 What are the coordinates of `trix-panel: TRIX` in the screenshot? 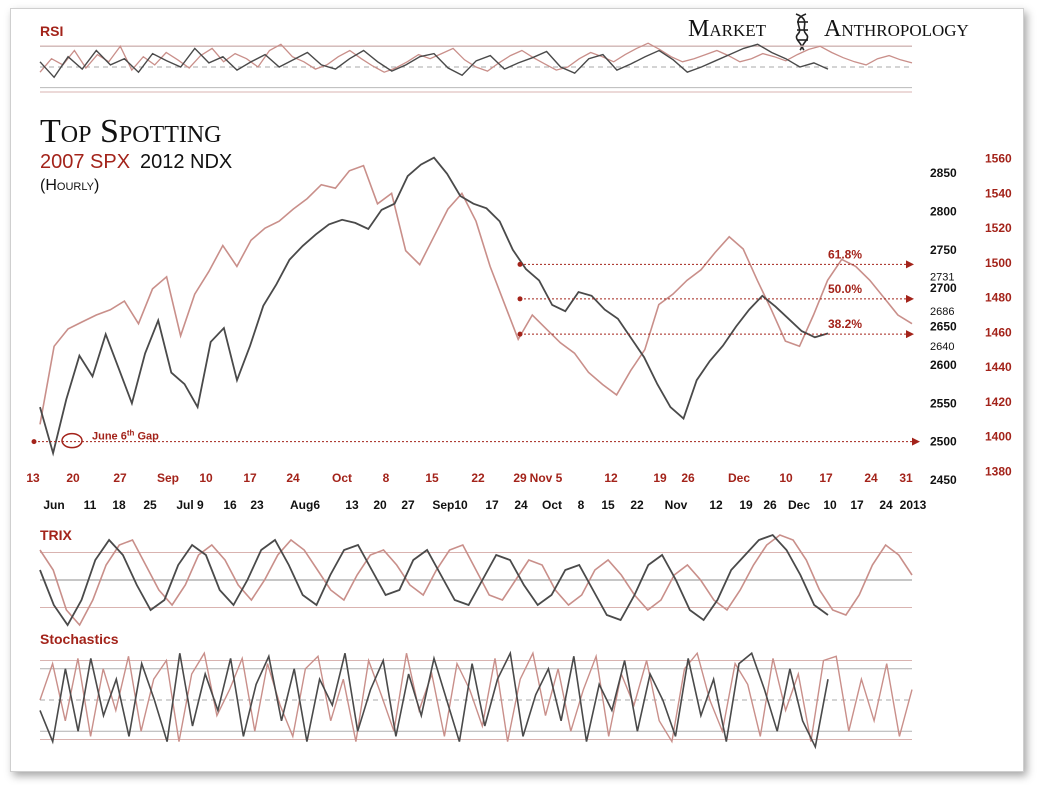 It's located at (476, 577).